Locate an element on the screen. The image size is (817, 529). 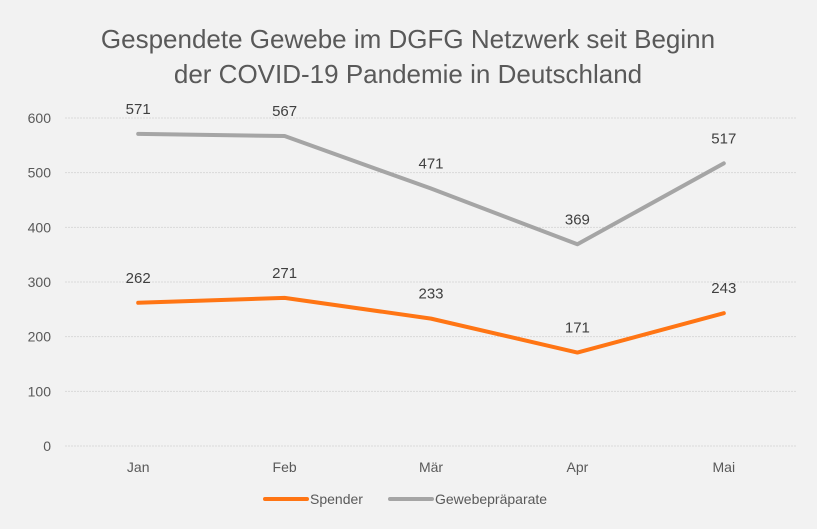
series-line-spender is located at coordinates (431, 325).